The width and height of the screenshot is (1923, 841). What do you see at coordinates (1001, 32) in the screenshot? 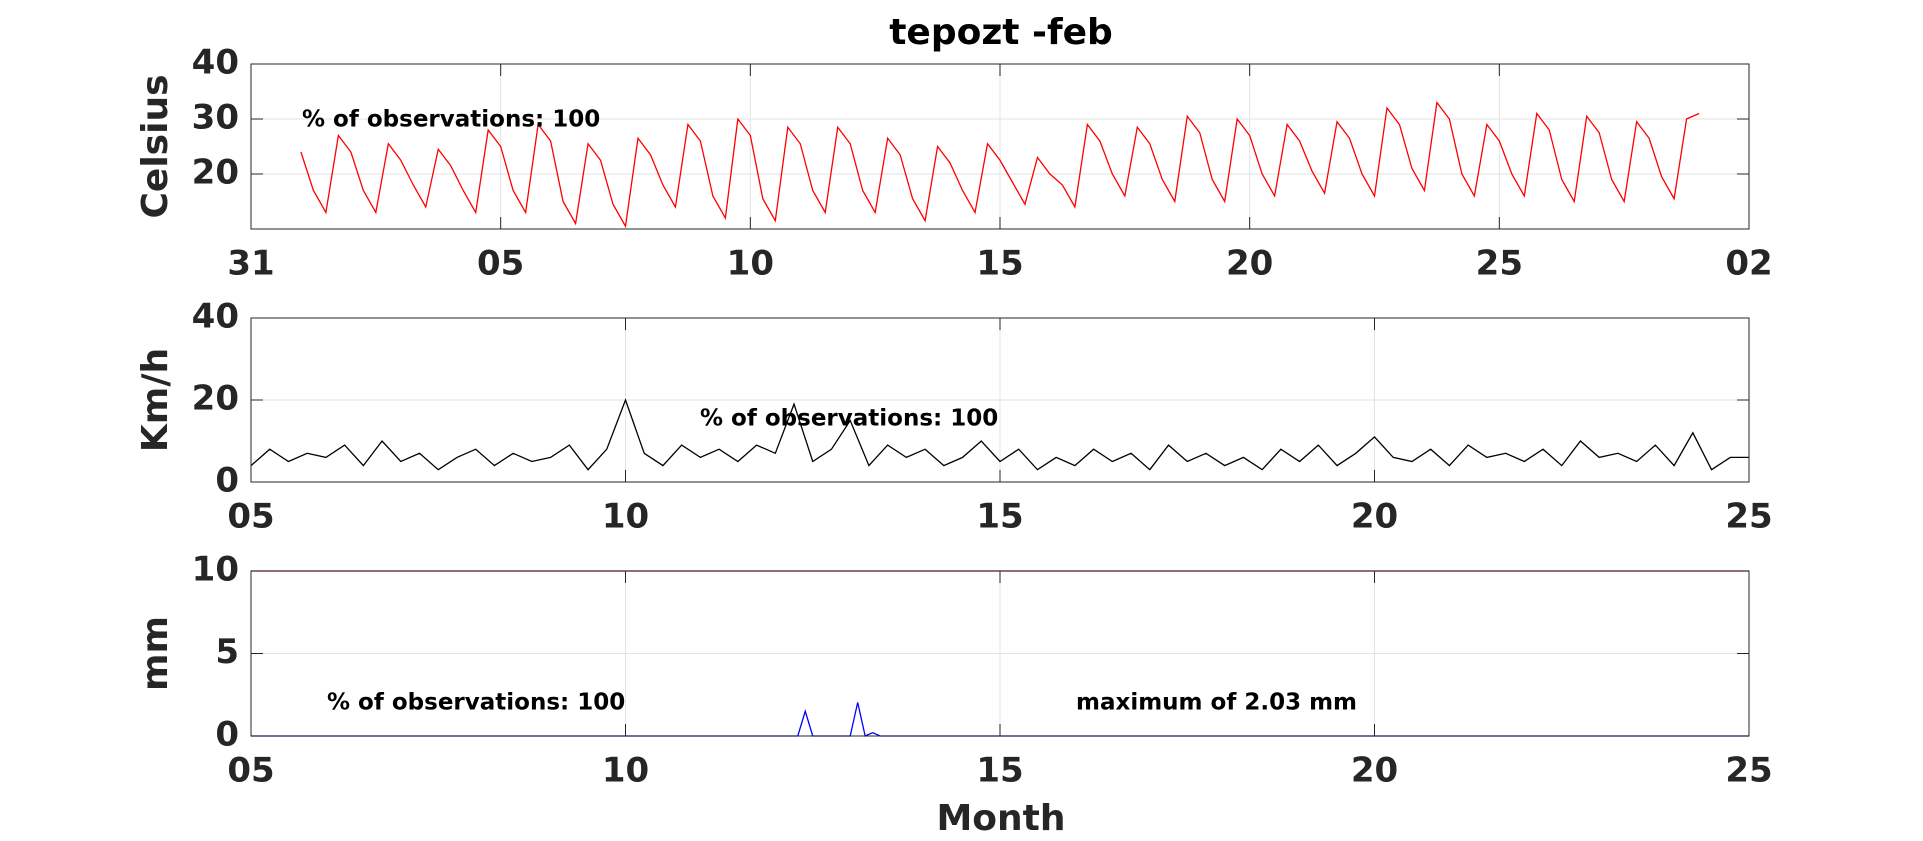
I see `chart-title: tepozt -feb` at bounding box center [1001, 32].